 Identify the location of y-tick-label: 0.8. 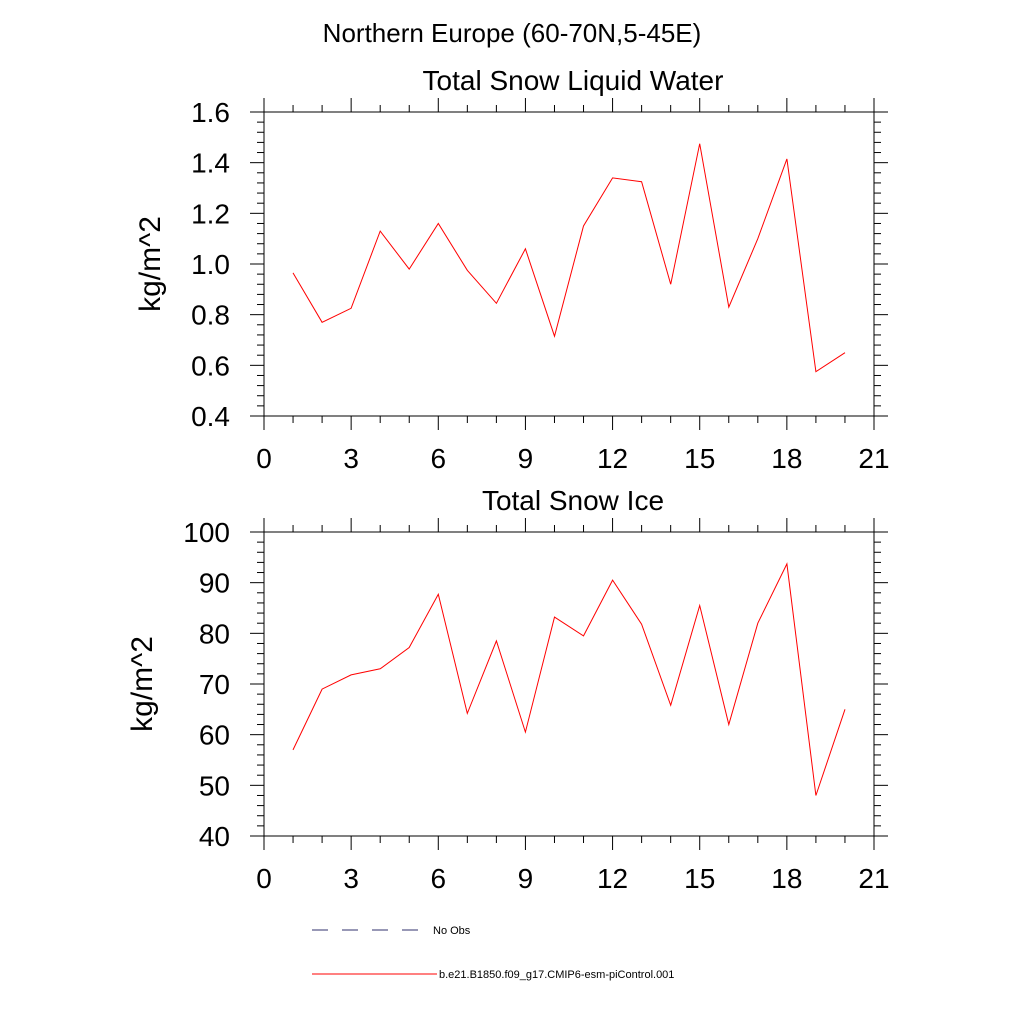
(210, 315).